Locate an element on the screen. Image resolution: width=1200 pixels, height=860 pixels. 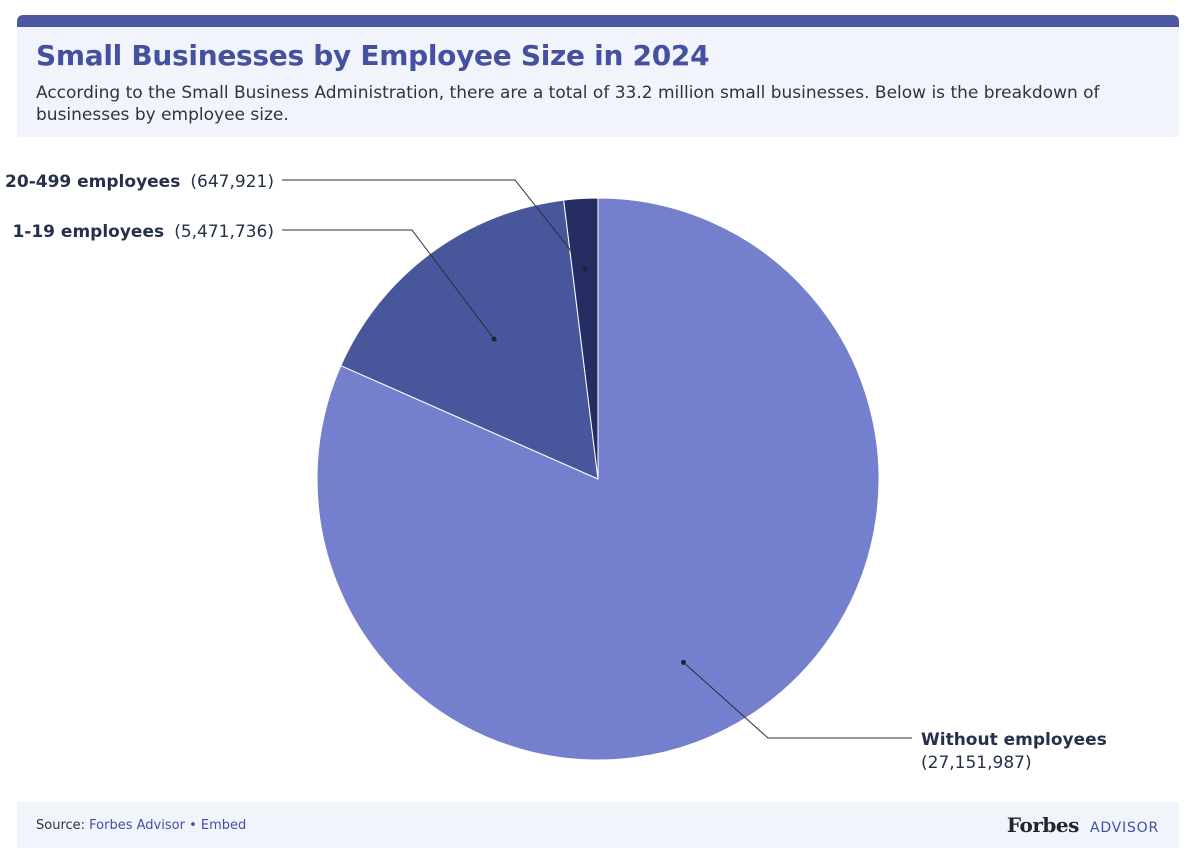
slice-name-without-employees: Without employees is located at coordinates (1014, 740).